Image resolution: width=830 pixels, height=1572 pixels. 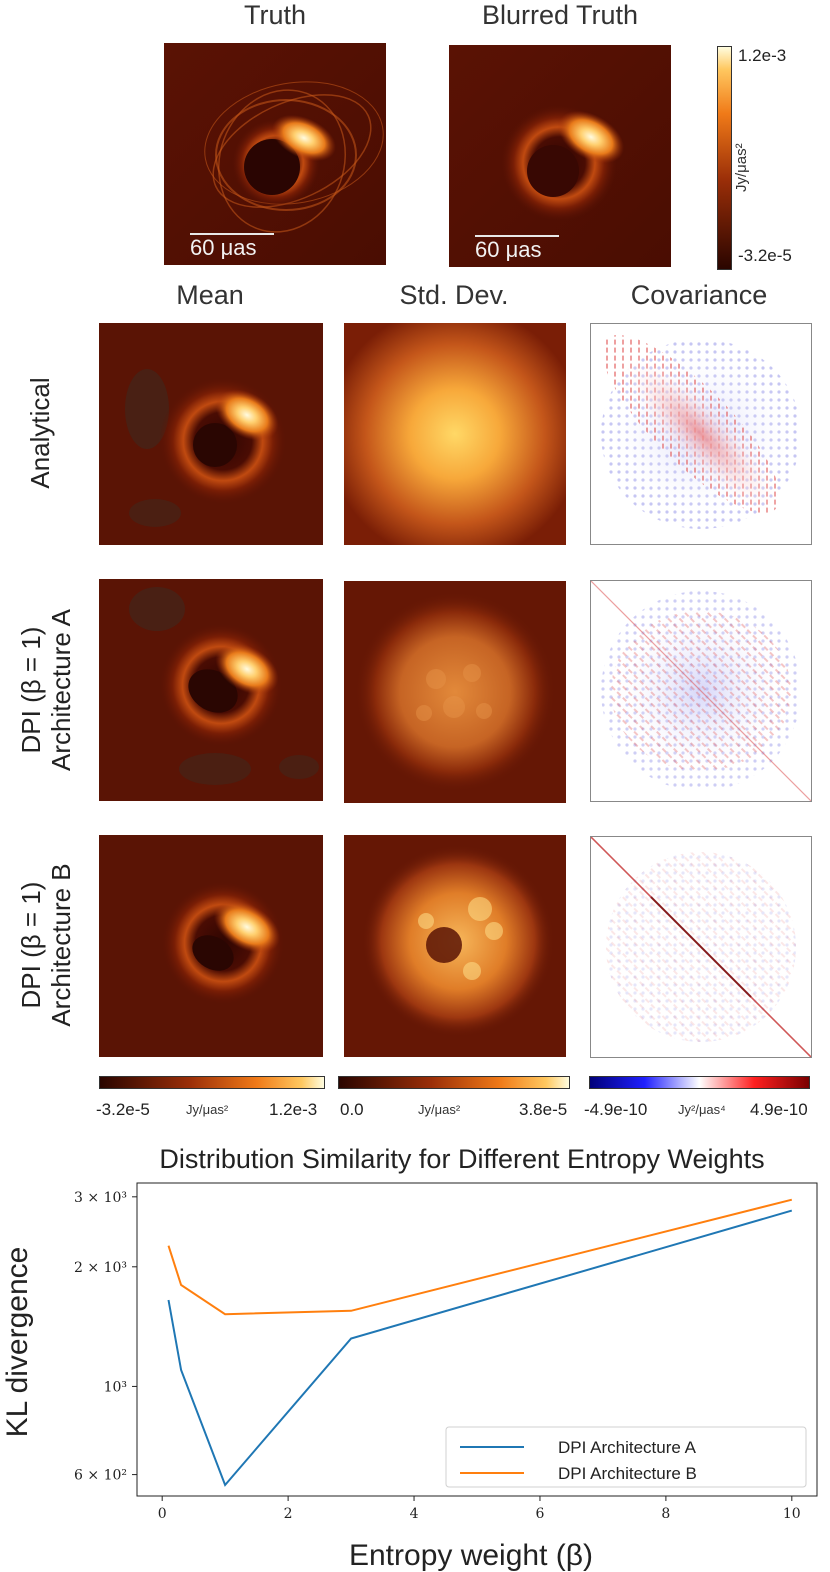 I want to click on x-tick-label: 0, so click(x=162, y=1514).